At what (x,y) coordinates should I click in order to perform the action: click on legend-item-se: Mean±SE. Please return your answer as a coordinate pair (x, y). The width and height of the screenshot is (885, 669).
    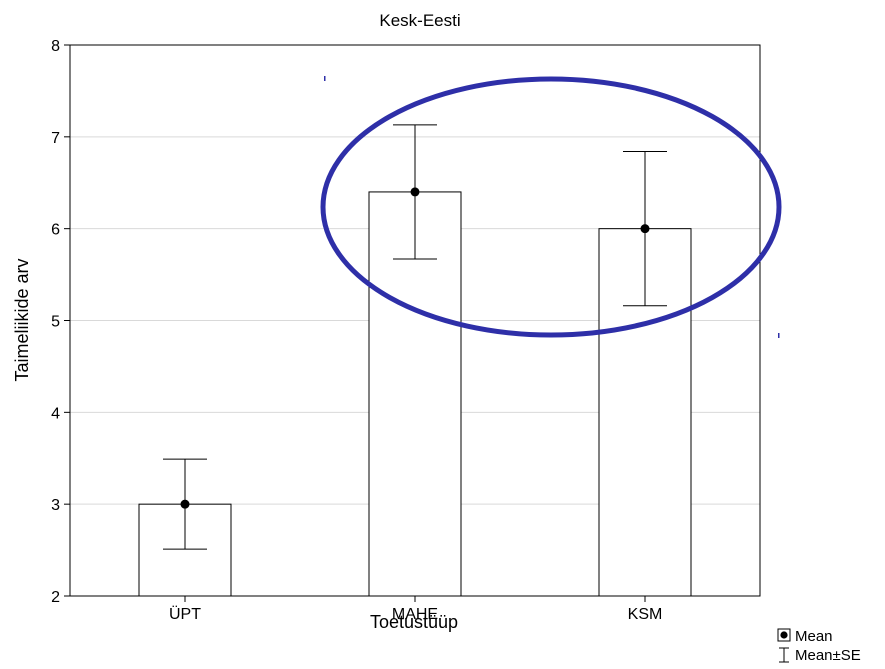
    Looking at the image, I should click on (820, 655).